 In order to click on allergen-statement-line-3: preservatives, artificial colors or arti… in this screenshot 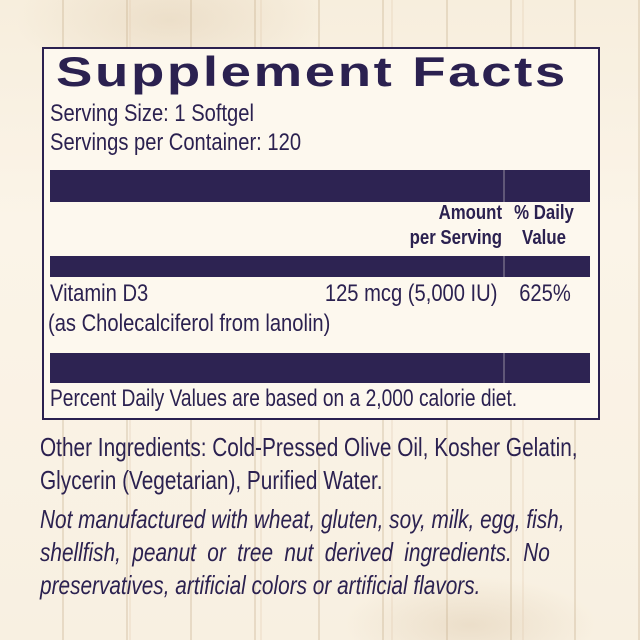, I will do `click(260, 585)`.